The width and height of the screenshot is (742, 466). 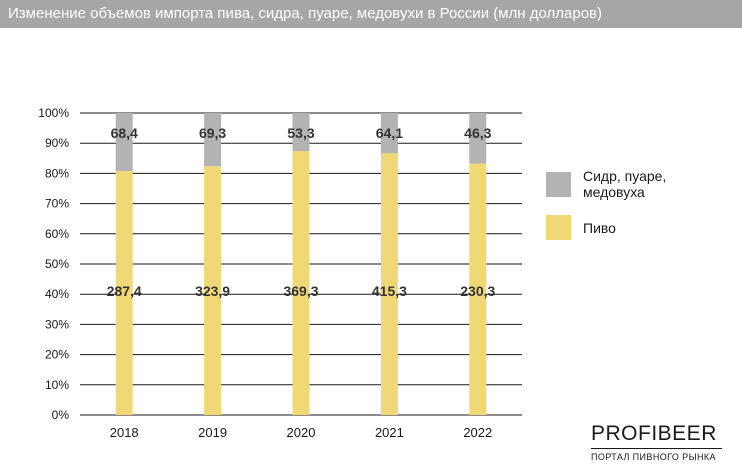 What do you see at coordinates (656, 448) in the screenshot?
I see `brand-divider` at bounding box center [656, 448].